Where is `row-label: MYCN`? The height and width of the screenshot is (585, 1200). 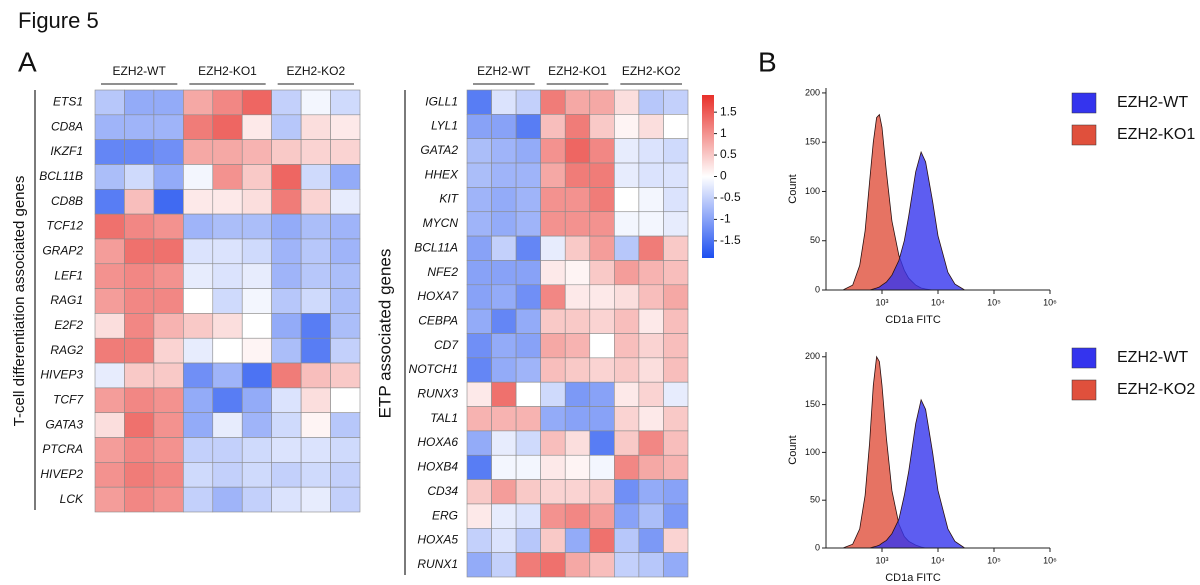
row-label: MYCN is located at coordinates (441, 223).